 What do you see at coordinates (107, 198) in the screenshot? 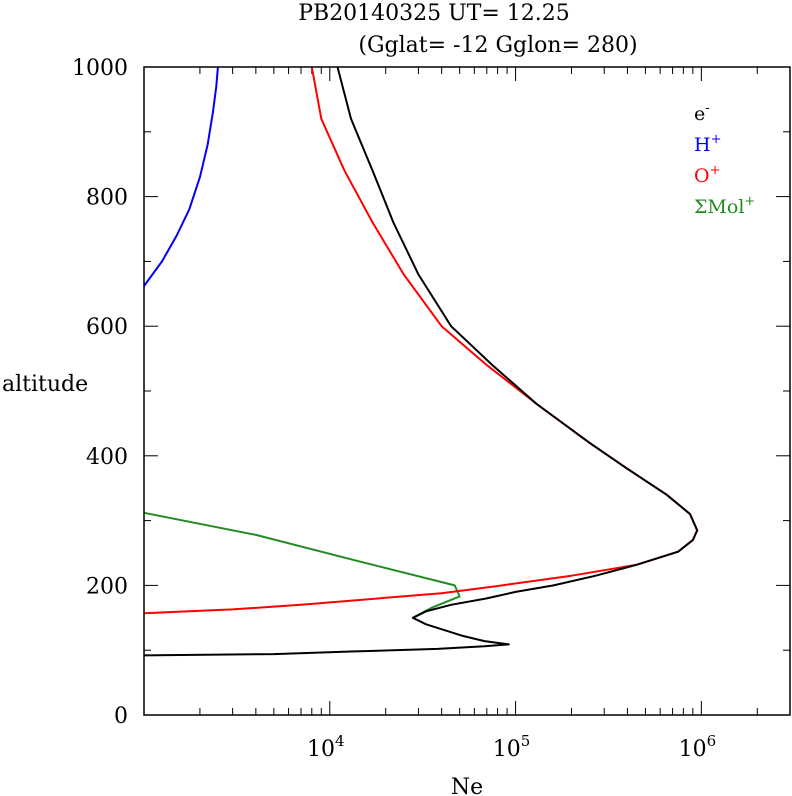
I see `y-tick-label: 800` at bounding box center [107, 198].